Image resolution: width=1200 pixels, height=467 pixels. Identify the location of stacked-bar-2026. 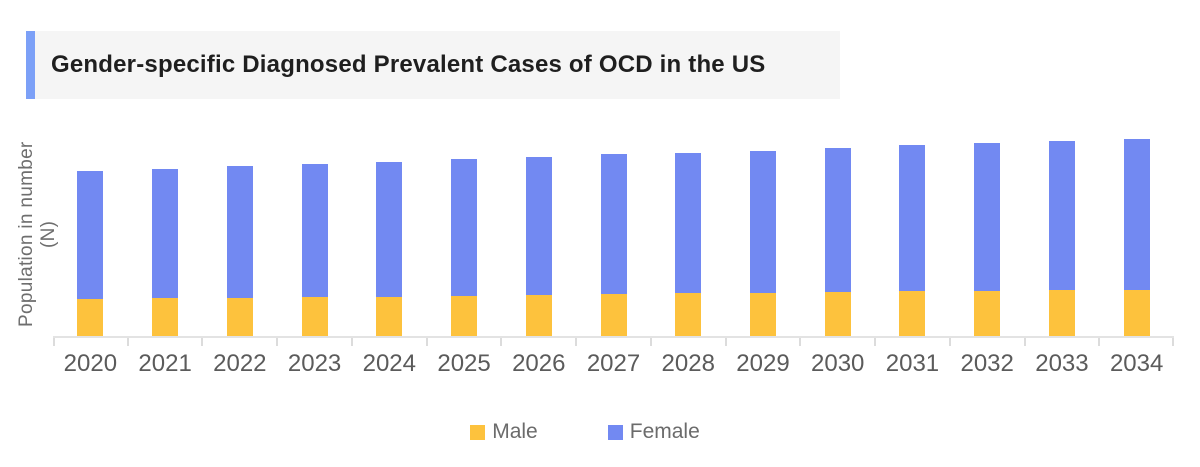
(538, 246).